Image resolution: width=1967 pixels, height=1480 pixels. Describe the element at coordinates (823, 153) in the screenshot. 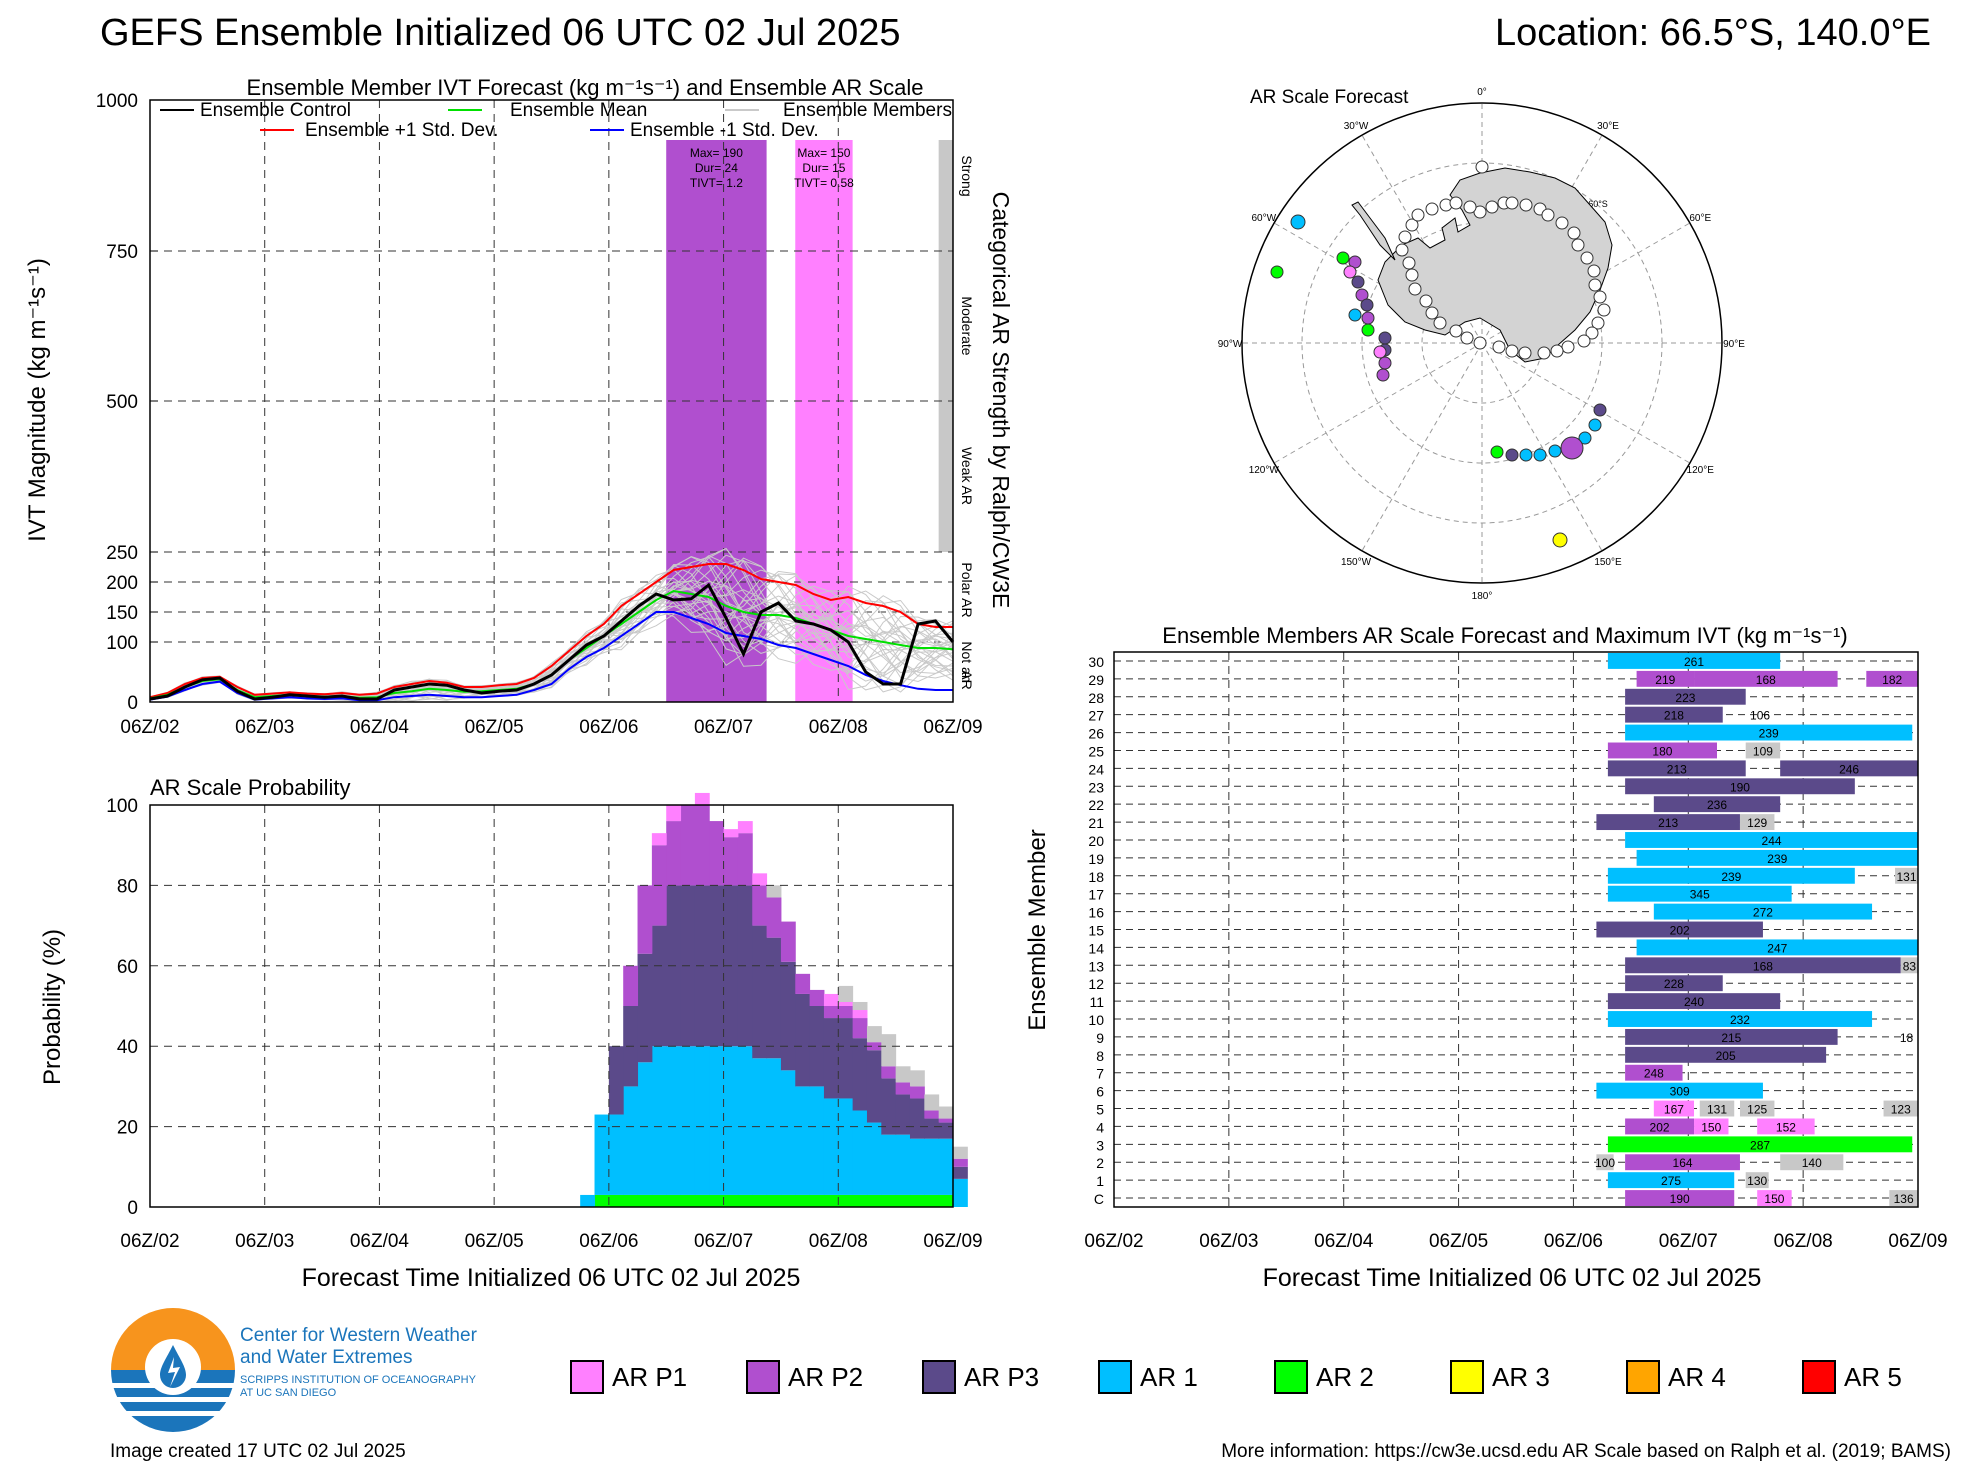

I see `ar-event-text: Max= 150` at that location.